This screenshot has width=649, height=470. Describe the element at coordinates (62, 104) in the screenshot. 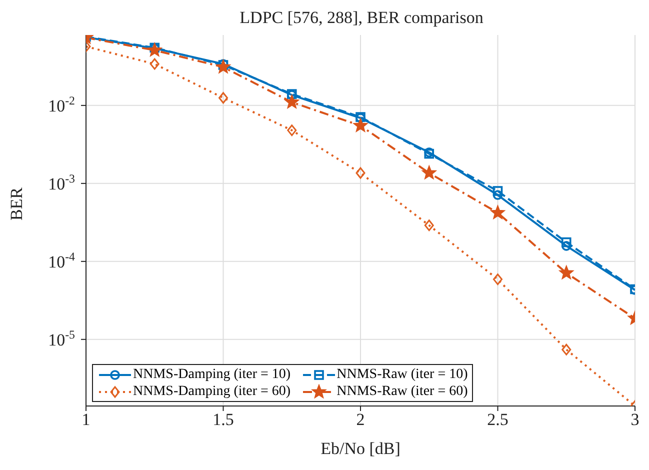

I see `y-tick-label: 10$^{-2}$` at that location.